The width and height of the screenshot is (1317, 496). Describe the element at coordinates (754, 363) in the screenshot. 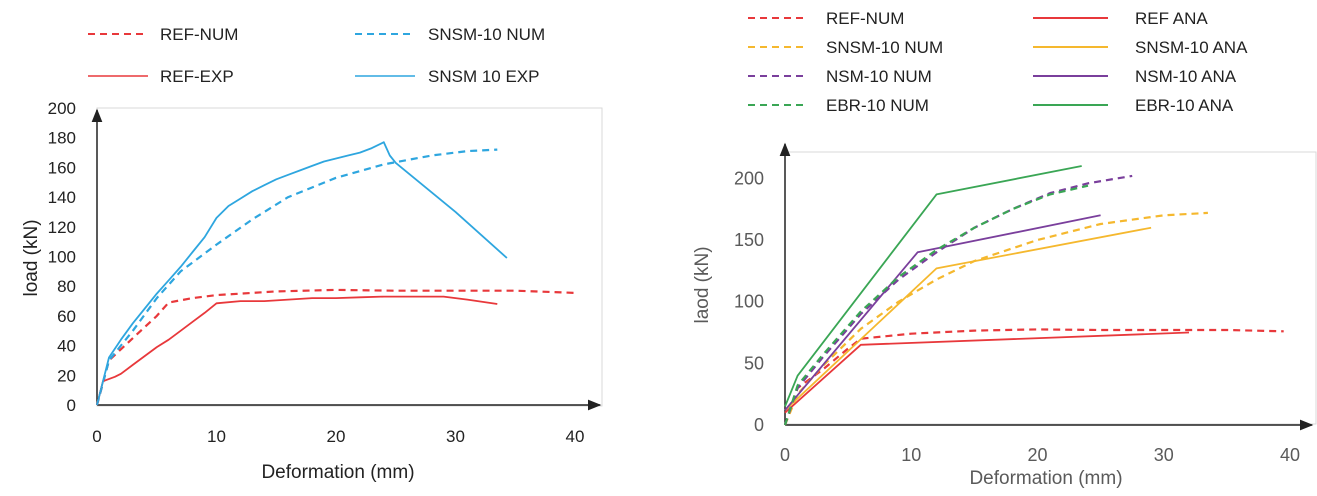

I see `chart2-y-tick-label: 50` at that location.